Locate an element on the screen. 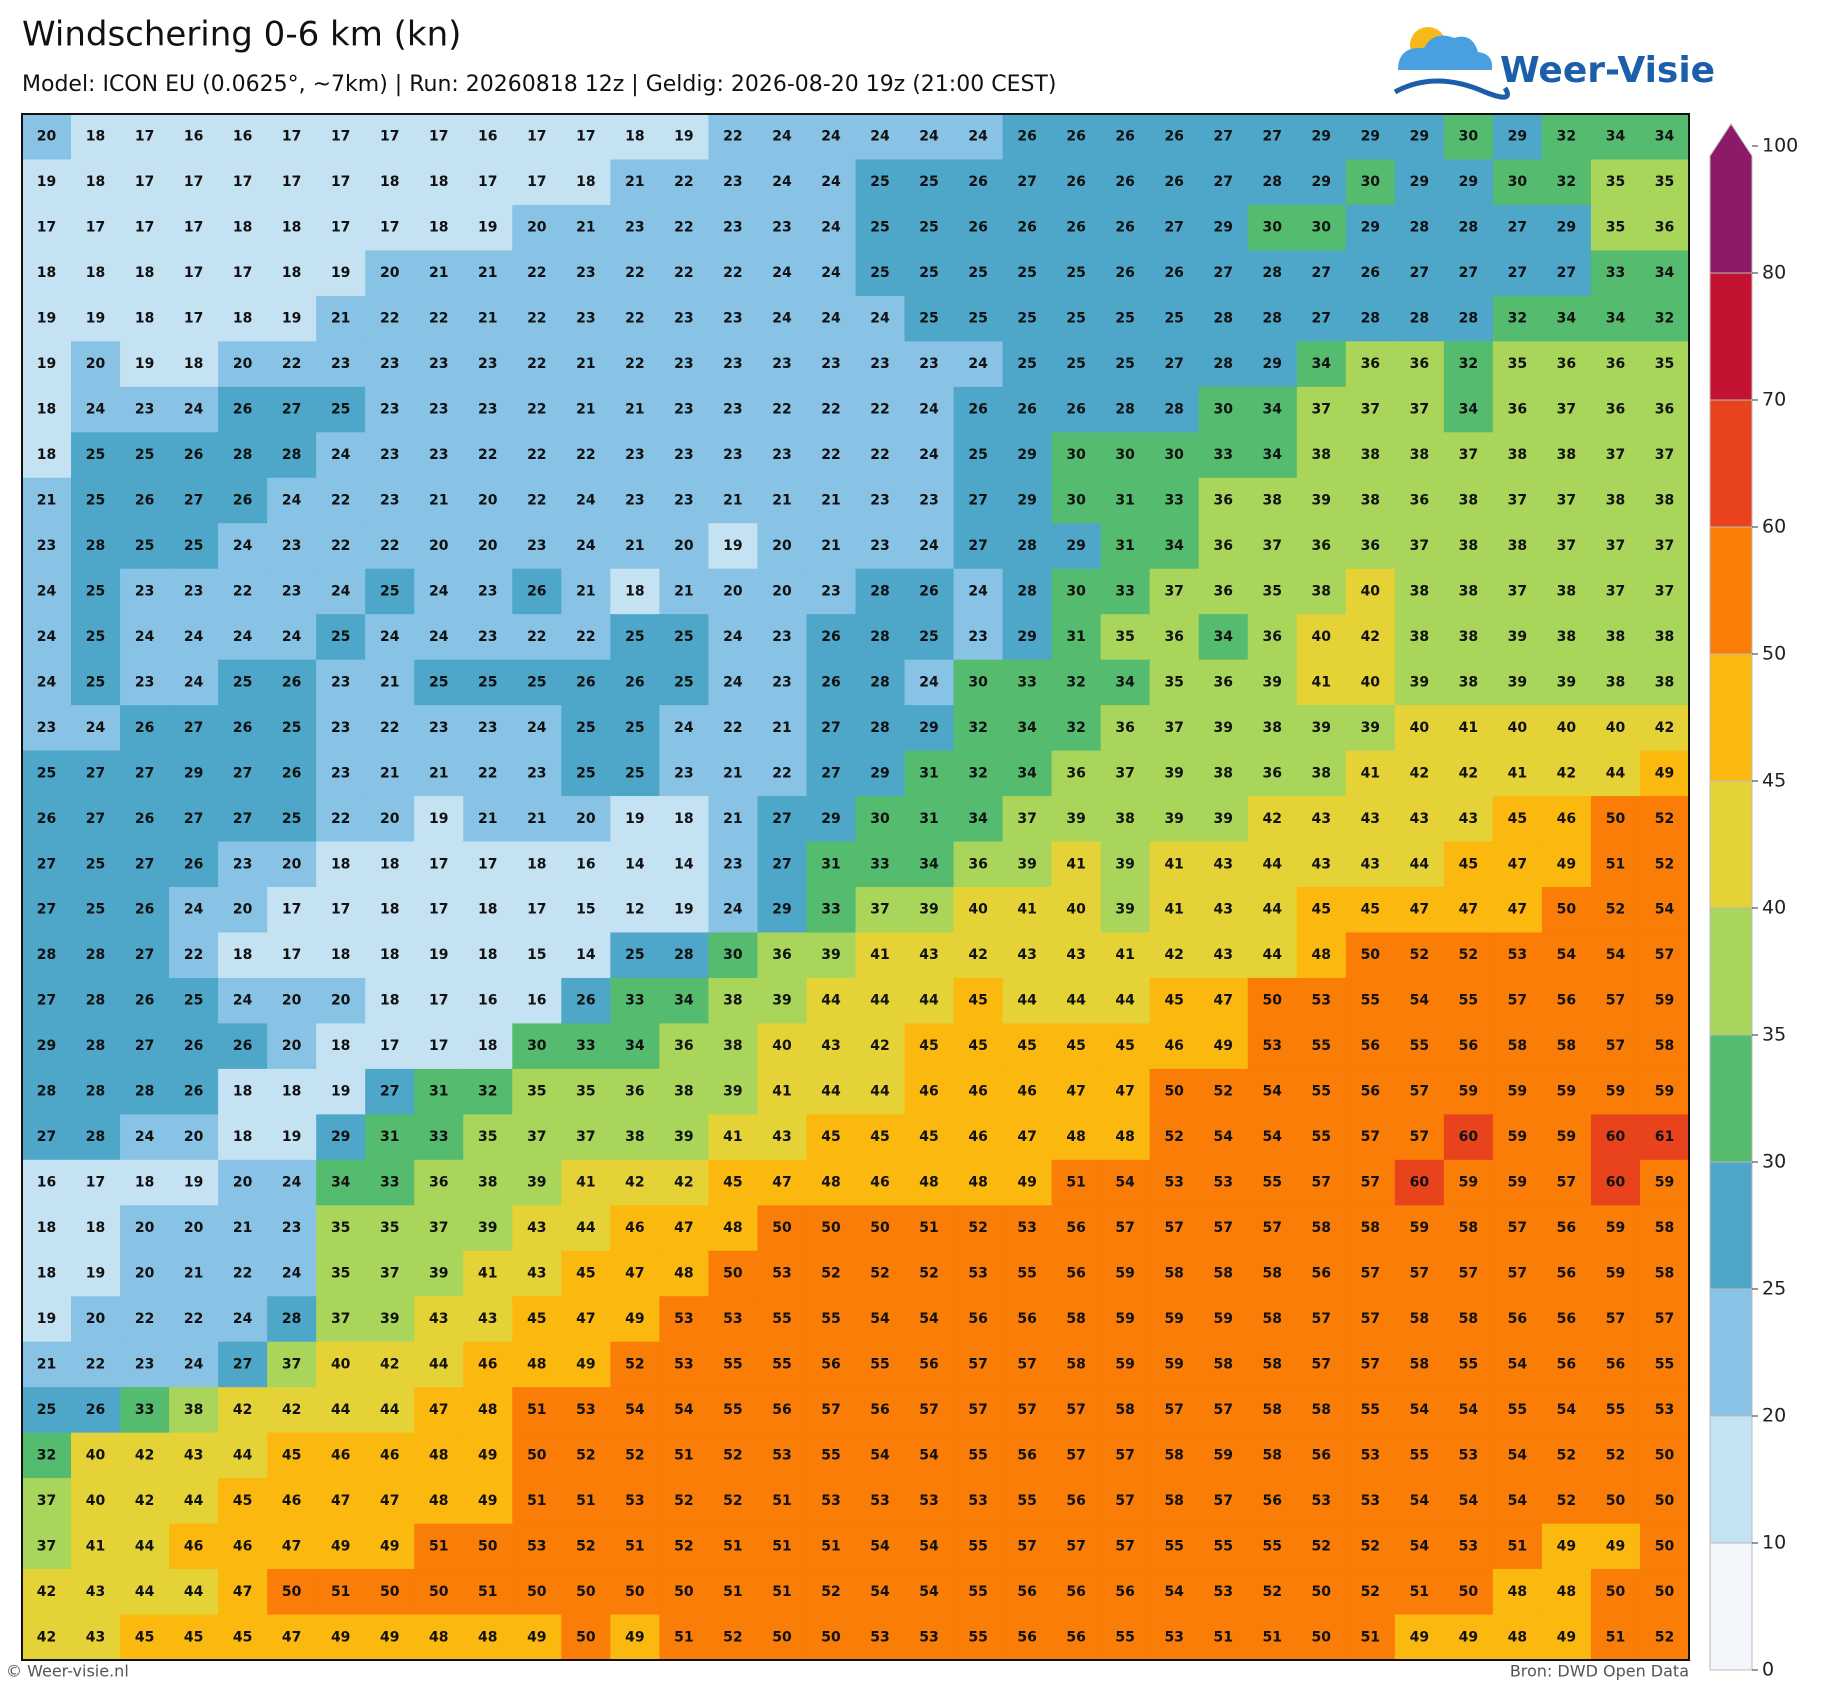  cell-value: 25 is located at coordinates (634, 773).